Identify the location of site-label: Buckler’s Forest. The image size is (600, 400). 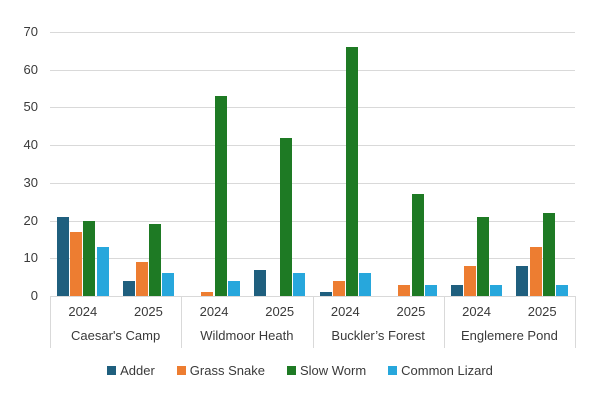
(378, 335).